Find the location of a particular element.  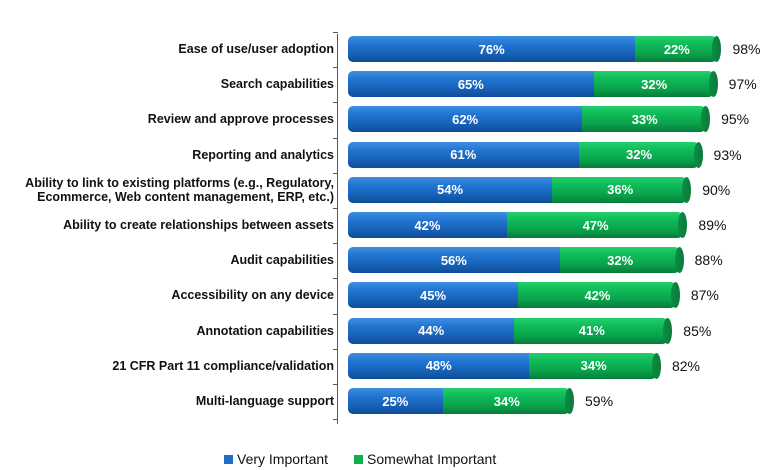

category-label: Annotation capabilities is located at coordinates (167, 331).